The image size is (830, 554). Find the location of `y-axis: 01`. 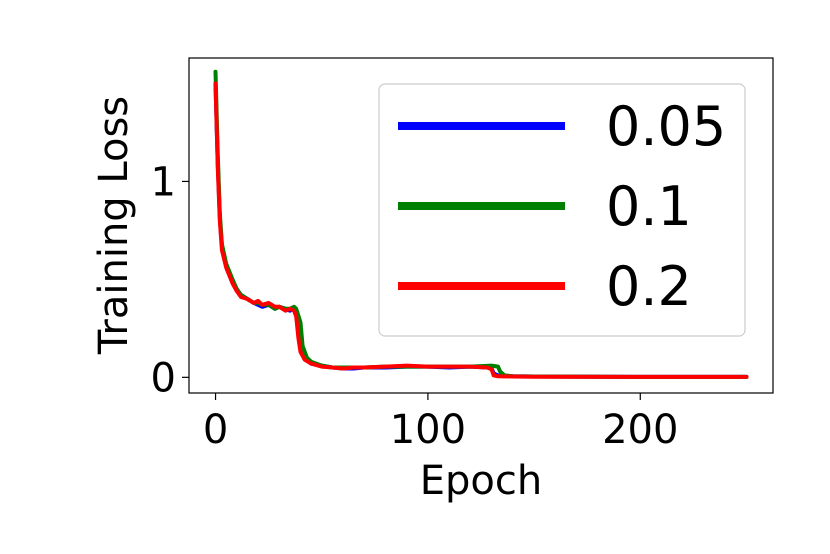

y-axis: 01 is located at coordinates (170, 280).